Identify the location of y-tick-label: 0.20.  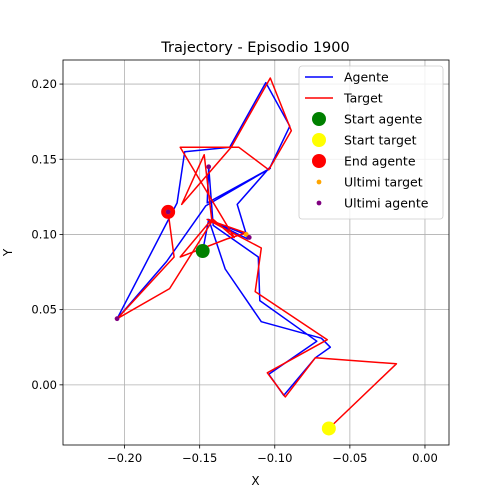
(44, 84).